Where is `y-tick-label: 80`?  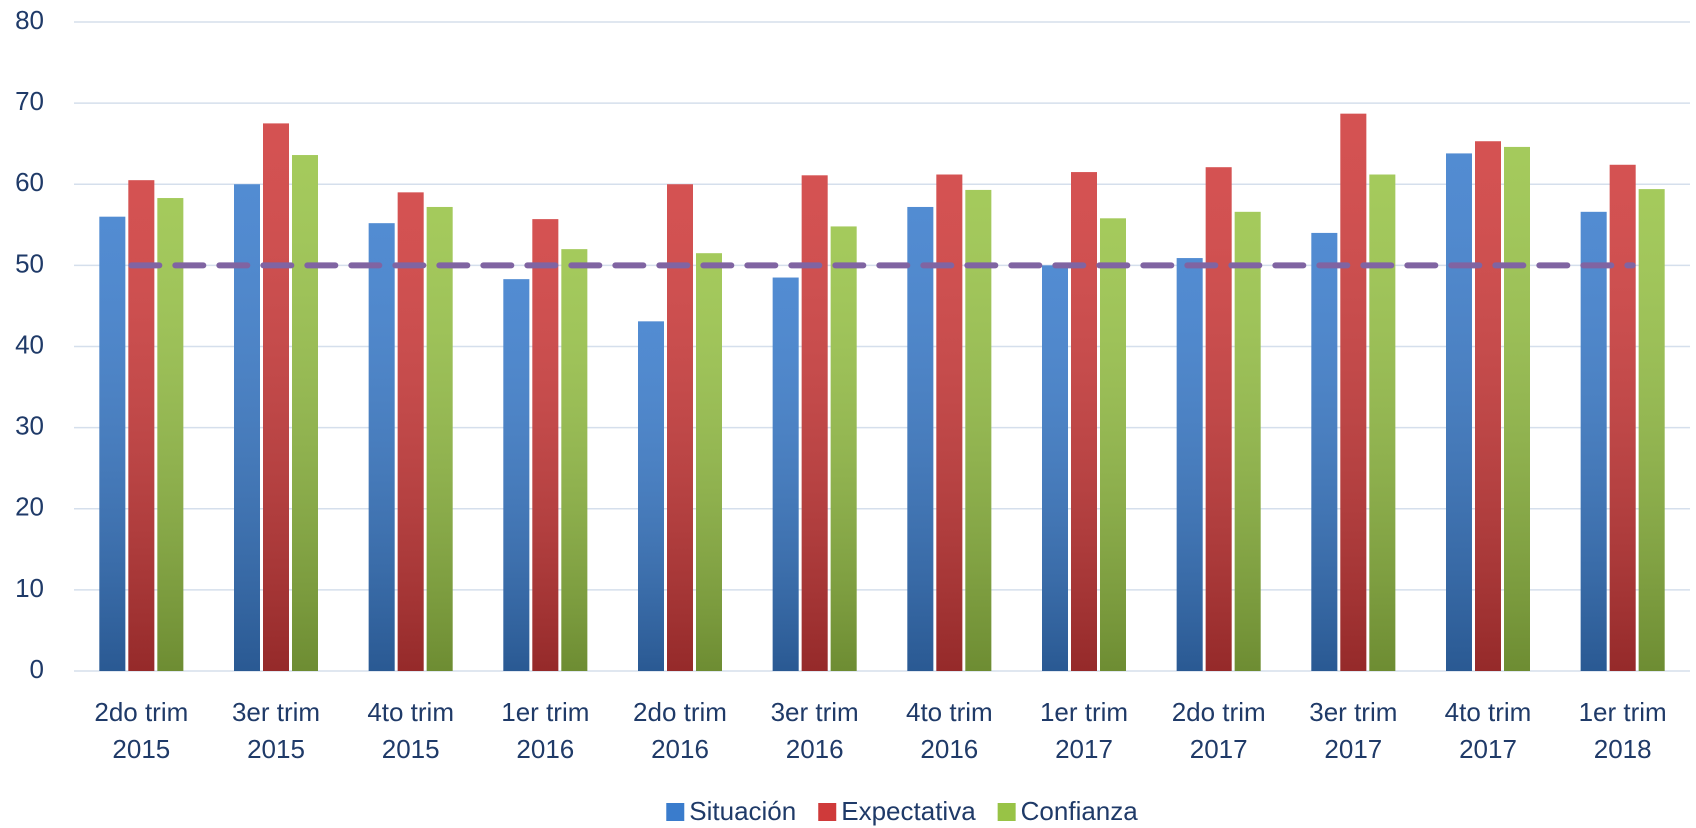 y-tick-label: 80 is located at coordinates (29, 20).